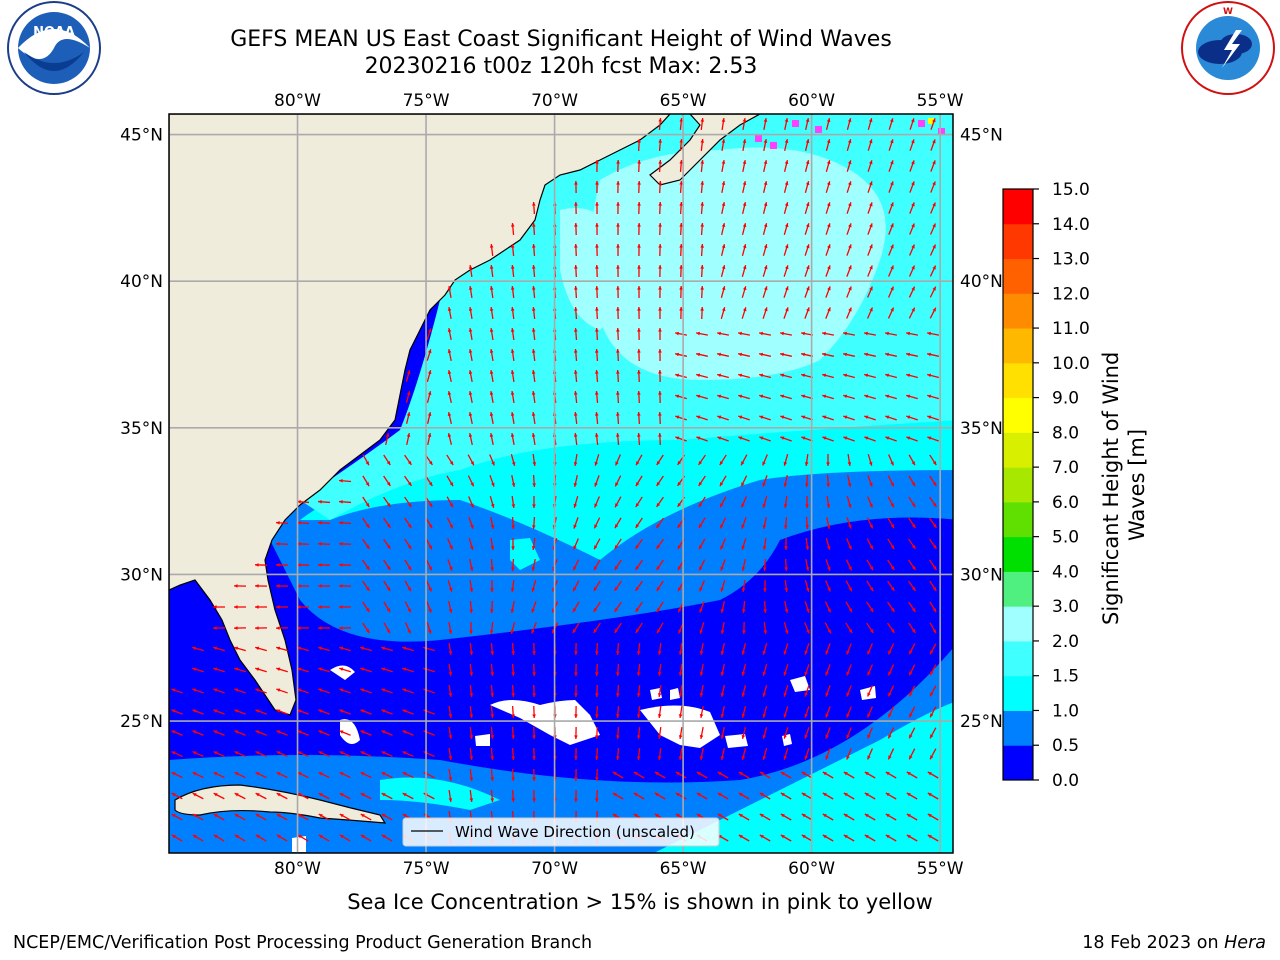  I want to click on lat-tick-left: 40°N, so click(141, 282).